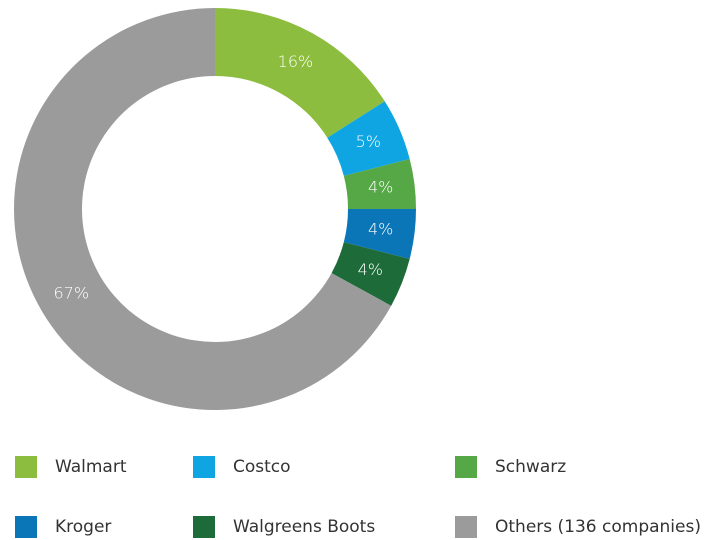  What do you see at coordinates (83, 527) in the screenshot?
I see `legend-label: Kroger` at bounding box center [83, 527].